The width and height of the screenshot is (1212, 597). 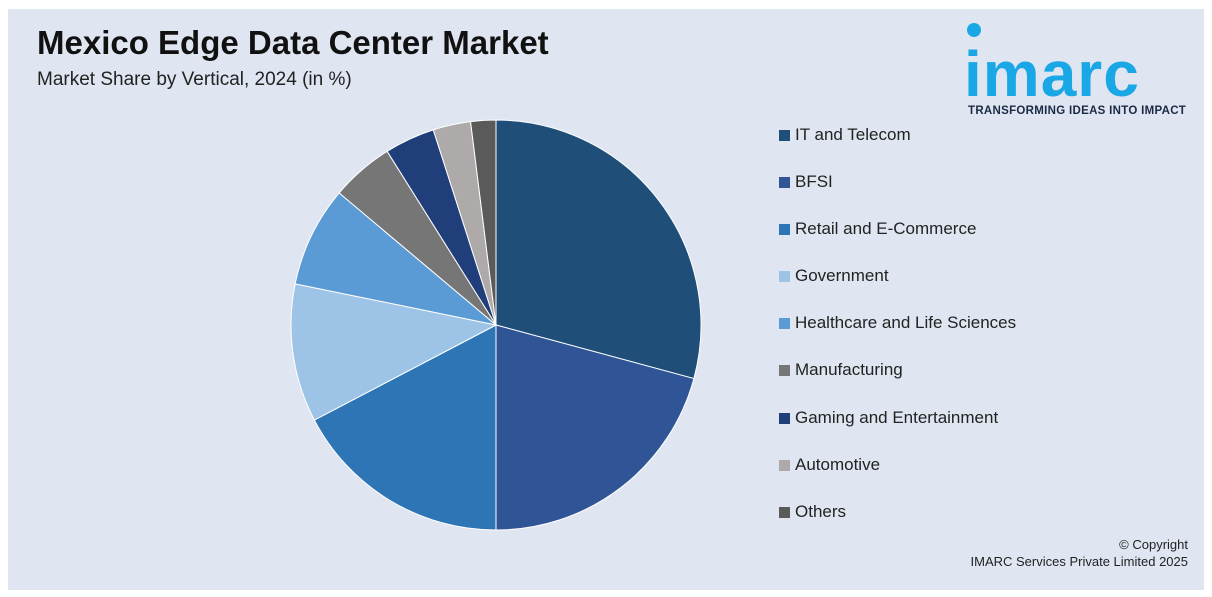 What do you see at coordinates (1079, 561) in the screenshot?
I see `copyright-company: IMARC Services Private Limited 2025` at bounding box center [1079, 561].